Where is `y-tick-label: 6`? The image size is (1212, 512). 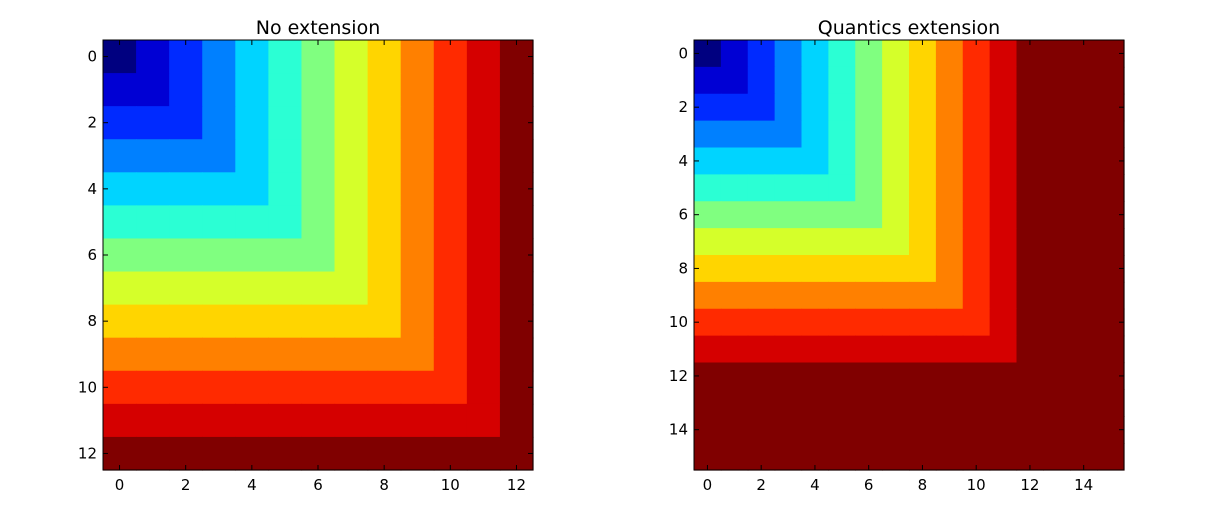
y-tick-label: 6 is located at coordinates (683, 215).